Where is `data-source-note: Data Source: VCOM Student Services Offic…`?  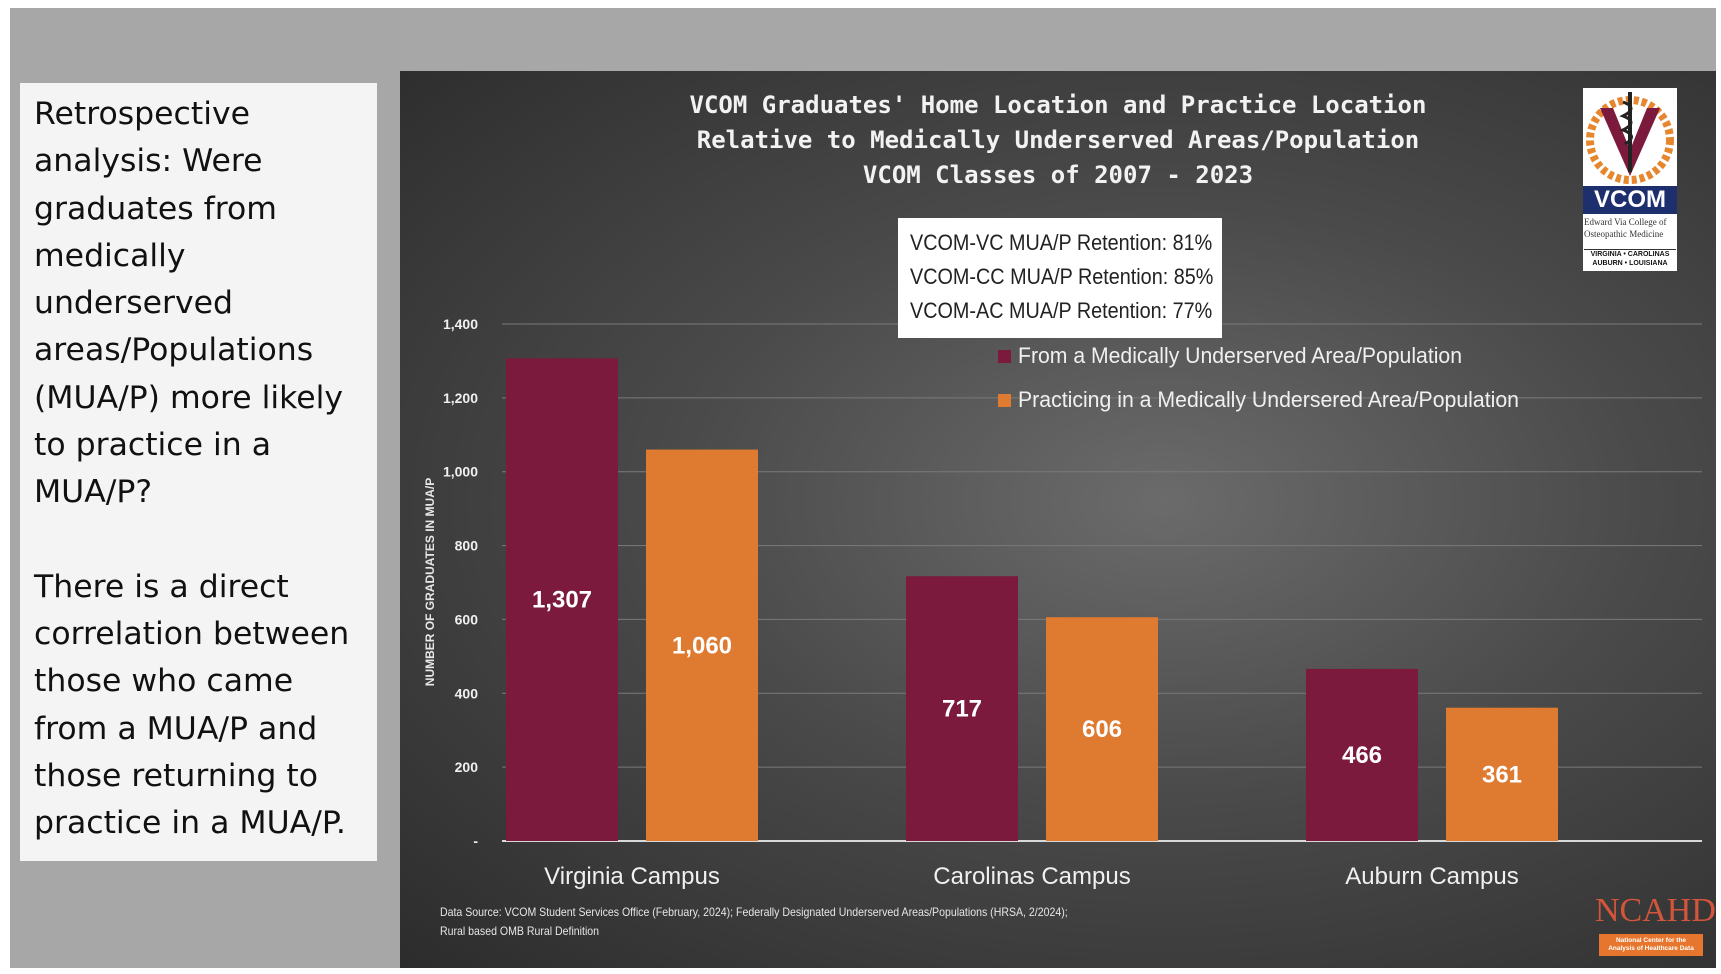
data-source-note: Data Source: VCOM Student Services Offic… is located at coordinates (754, 922).